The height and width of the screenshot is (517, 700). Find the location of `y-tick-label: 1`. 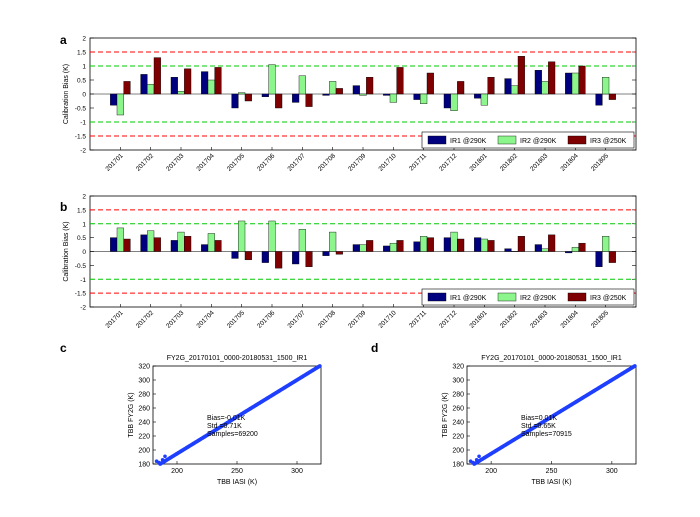

y-tick-label: 1 is located at coordinates (84, 67).